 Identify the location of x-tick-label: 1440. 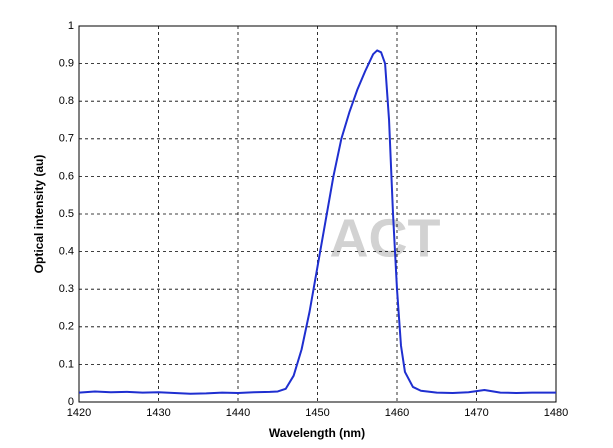
(238, 413).